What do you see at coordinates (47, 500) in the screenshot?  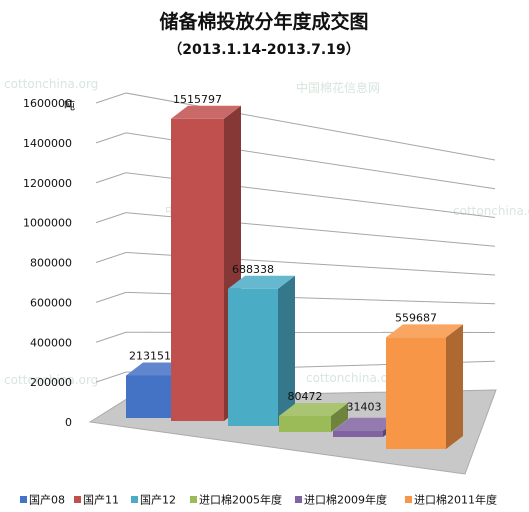 I see `legend-label: 国产08` at bounding box center [47, 500].